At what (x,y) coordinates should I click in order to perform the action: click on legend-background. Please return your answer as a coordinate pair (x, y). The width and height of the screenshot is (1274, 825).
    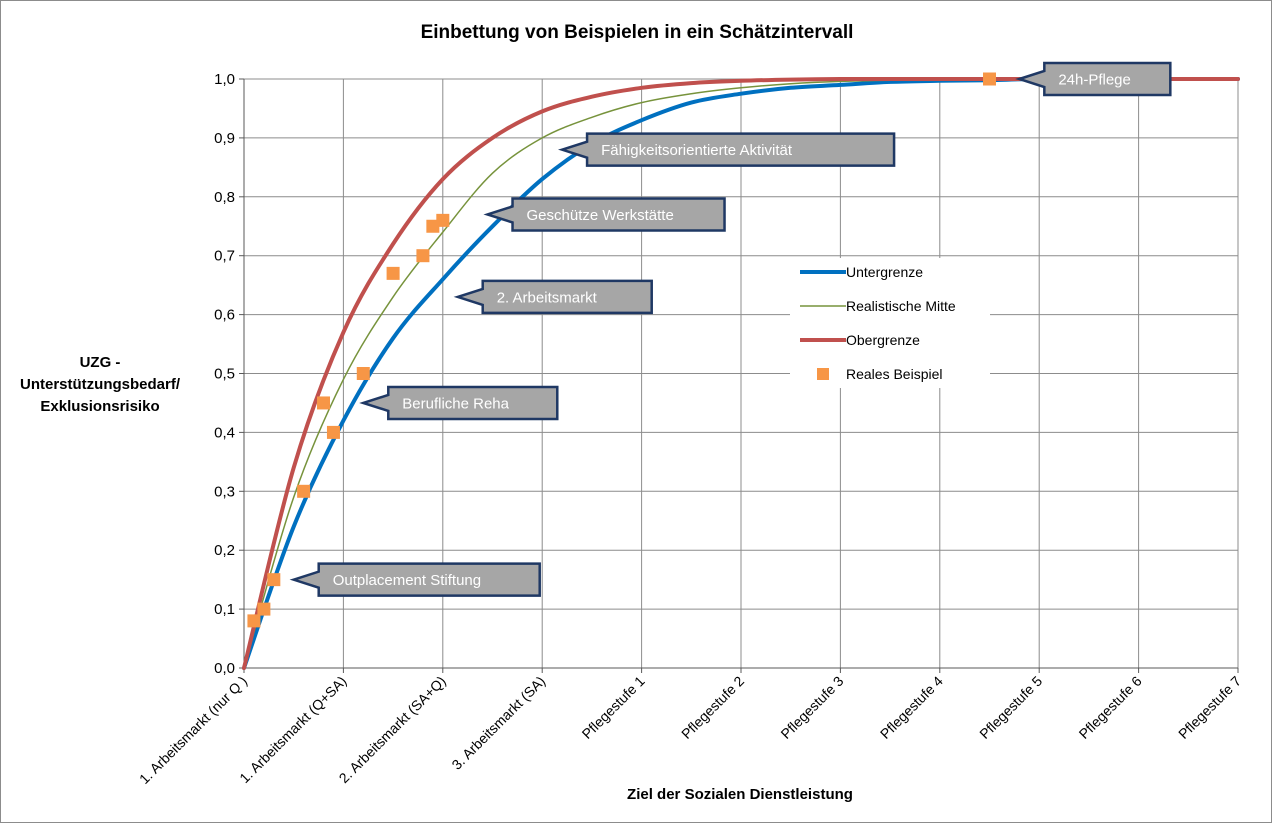
    Looking at the image, I should click on (890, 323).